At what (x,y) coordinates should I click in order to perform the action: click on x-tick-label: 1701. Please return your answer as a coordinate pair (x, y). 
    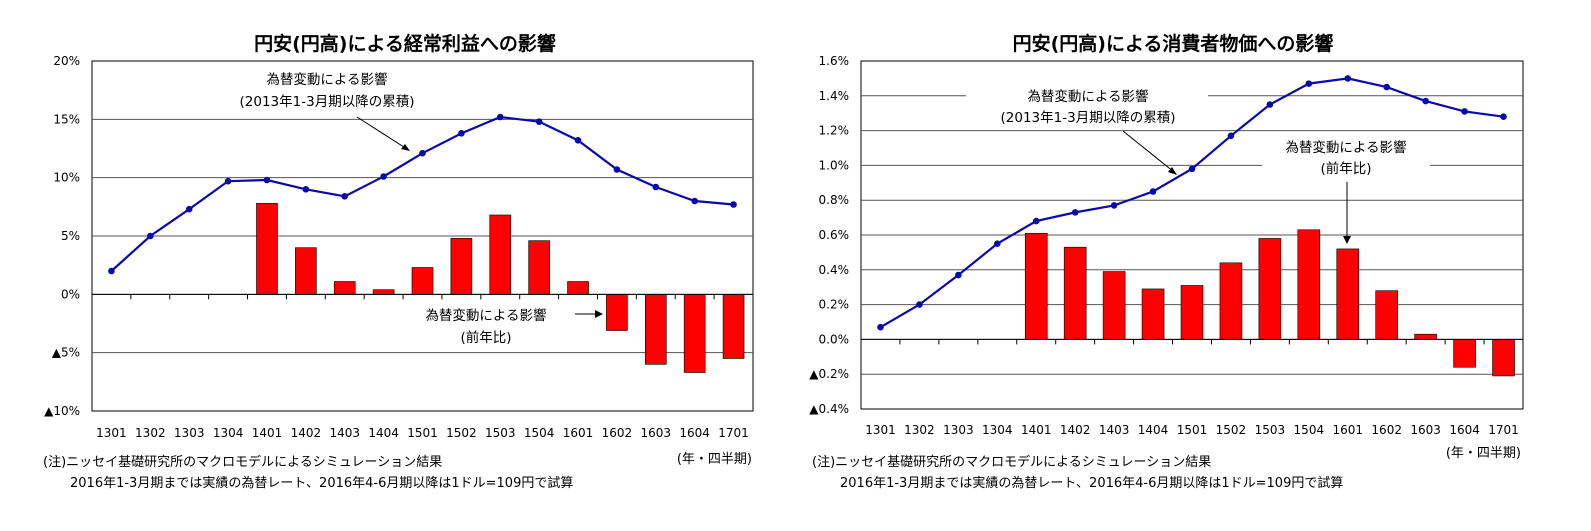
    Looking at the image, I should click on (733, 433).